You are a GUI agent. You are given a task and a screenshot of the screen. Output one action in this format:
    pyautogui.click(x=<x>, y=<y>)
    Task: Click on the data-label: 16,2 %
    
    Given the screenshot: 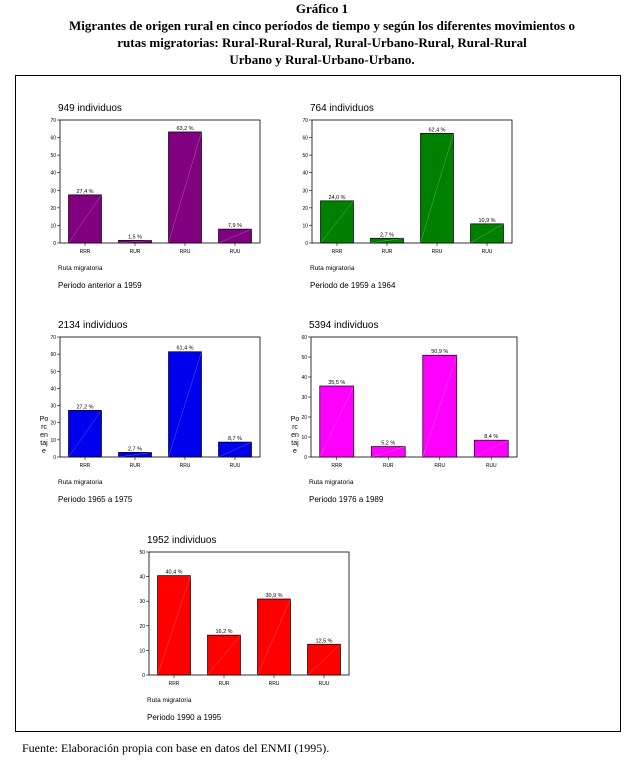 What is the action you would take?
    pyautogui.click(x=223, y=632)
    